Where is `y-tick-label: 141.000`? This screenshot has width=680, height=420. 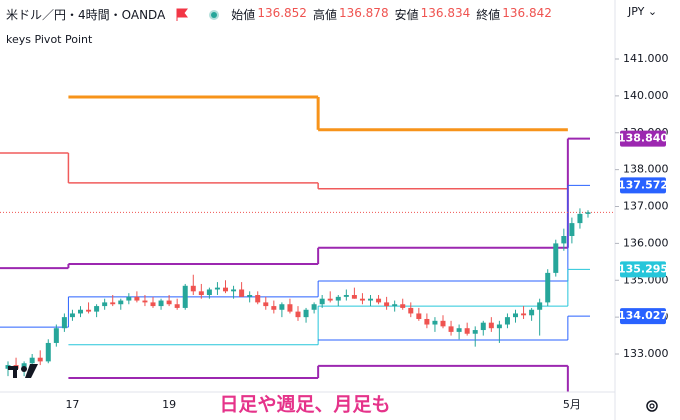
y-tick-label: 141.000 is located at coordinates (646, 58).